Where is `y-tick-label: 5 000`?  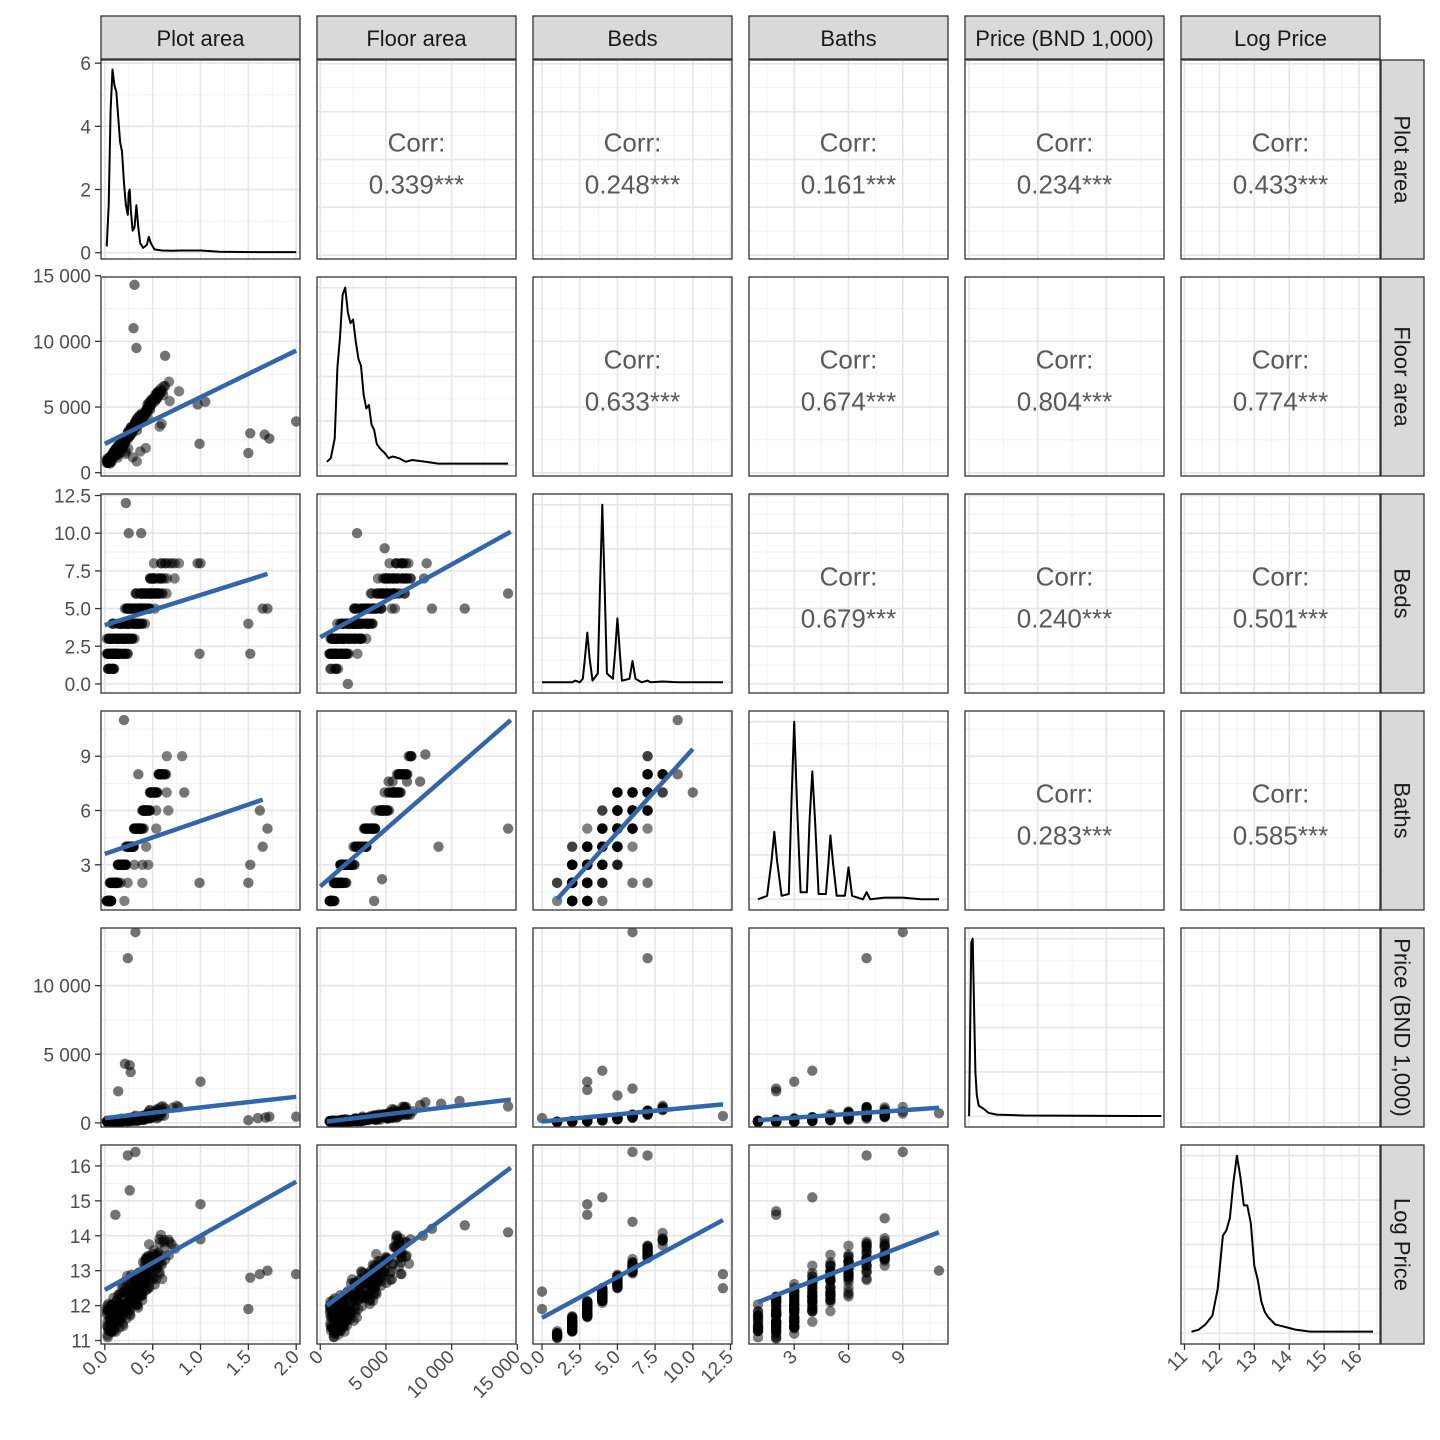 y-tick-label: 5 000 is located at coordinates (67, 408).